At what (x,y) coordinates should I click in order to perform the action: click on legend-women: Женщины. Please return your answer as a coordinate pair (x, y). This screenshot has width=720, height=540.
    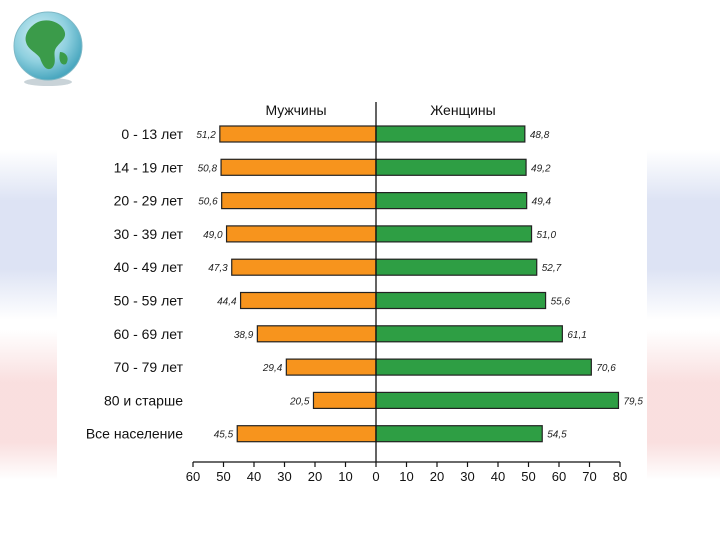
    Looking at the image, I should click on (462, 110).